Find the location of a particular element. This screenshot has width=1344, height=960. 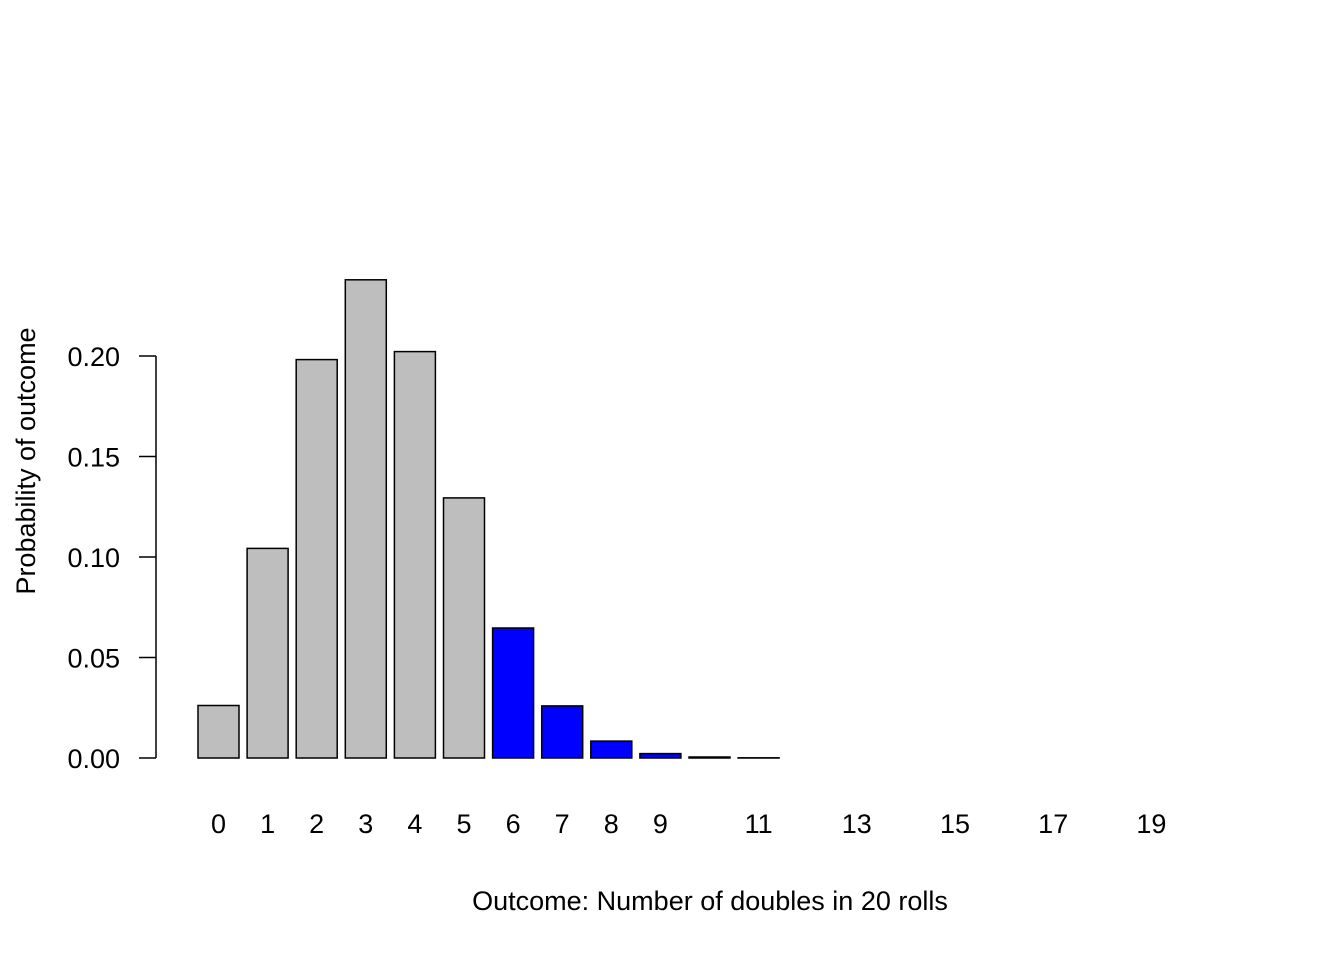

x-tick-label: 3 is located at coordinates (365, 824).